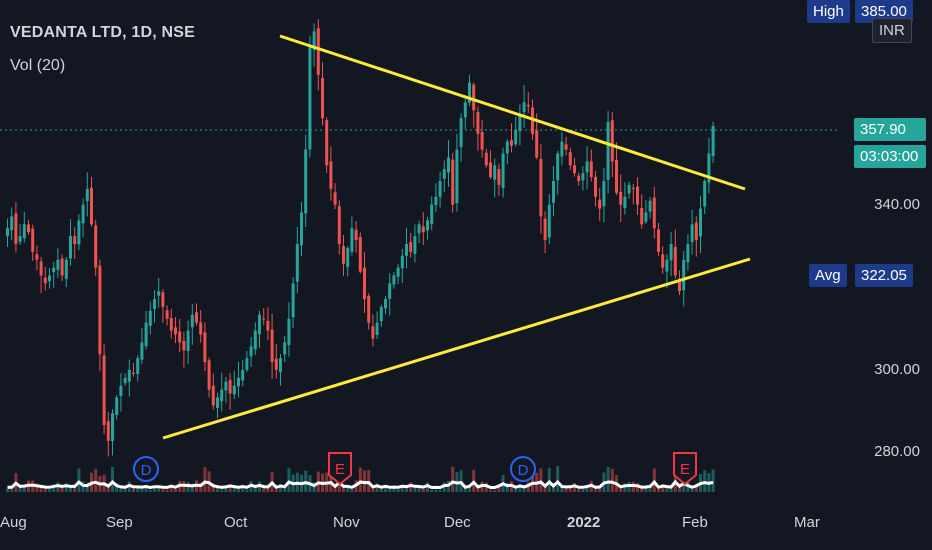 The image size is (932, 550). Describe the element at coordinates (892, 30) in the screenshot. I see `currency-badge: INR` at that location.